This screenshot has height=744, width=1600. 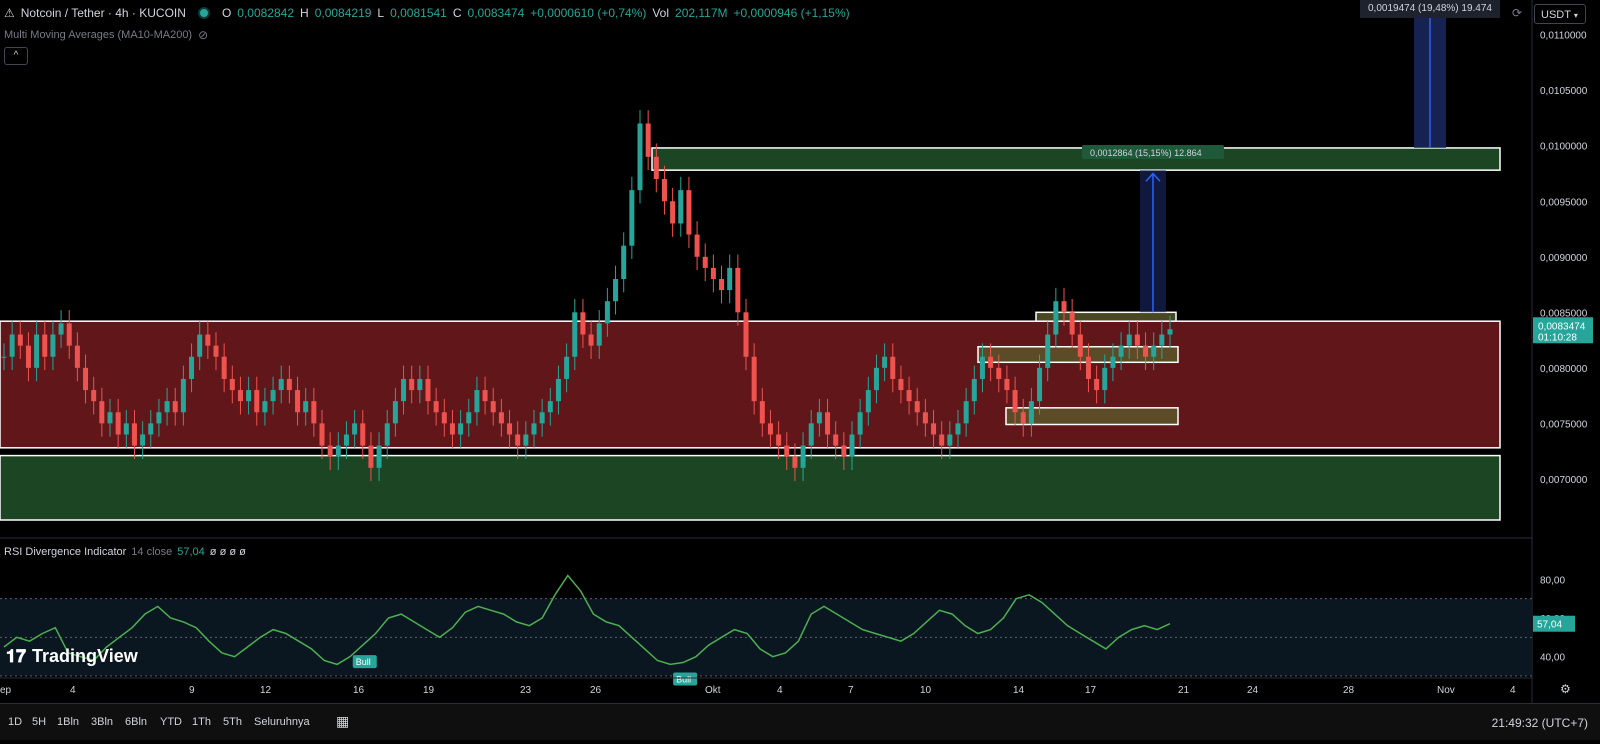 What do you see at coordinates (106, 35) in the screenshot?
I see `indicator-legend: Multi Moving Averages (MA10-MA200) ⊘` at bounding box center [106, 35].